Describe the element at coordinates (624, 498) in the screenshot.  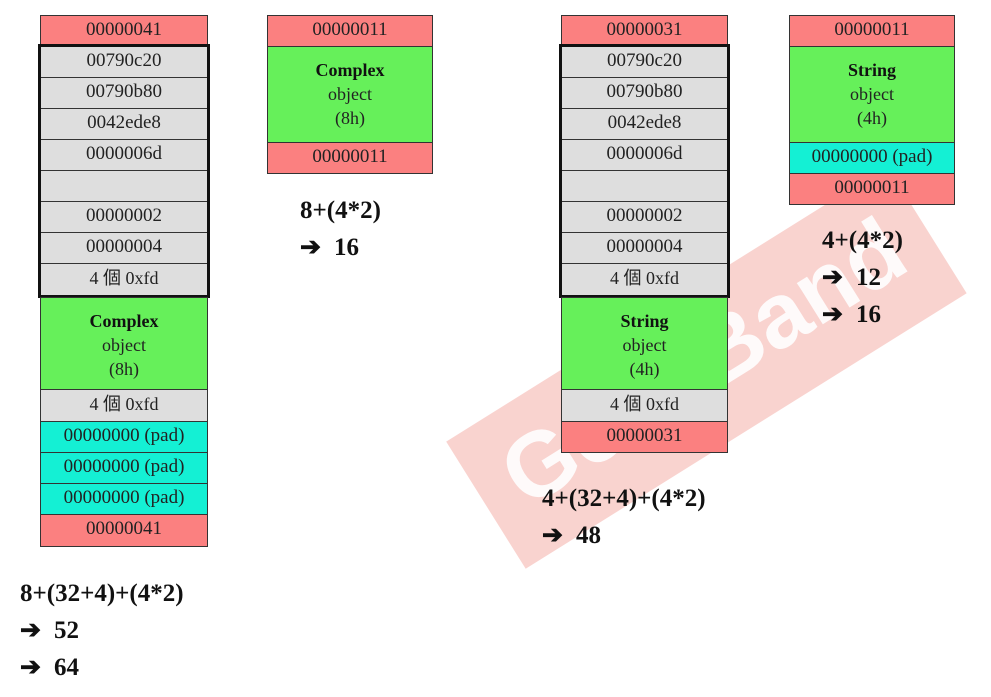
I see `calc-expression: 4+(32+4)+(4*2)` at that location.